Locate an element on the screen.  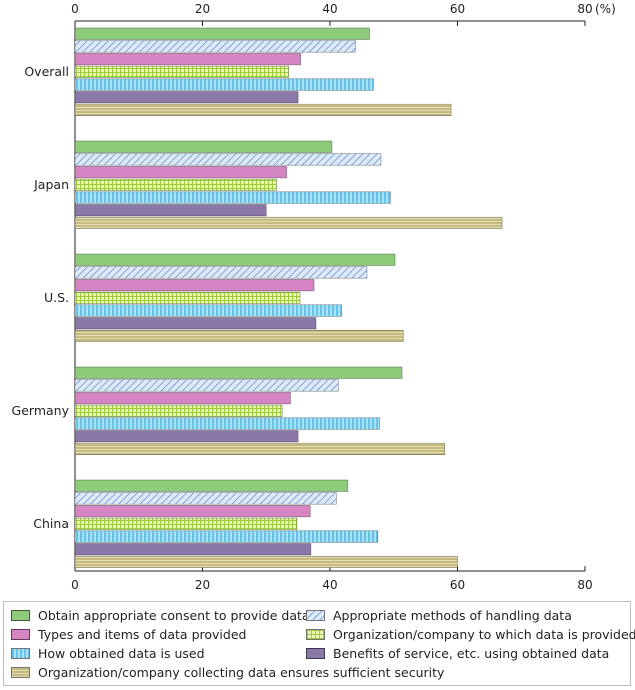
bottom-tick-label: 40 is located at coordinates (329, 585).